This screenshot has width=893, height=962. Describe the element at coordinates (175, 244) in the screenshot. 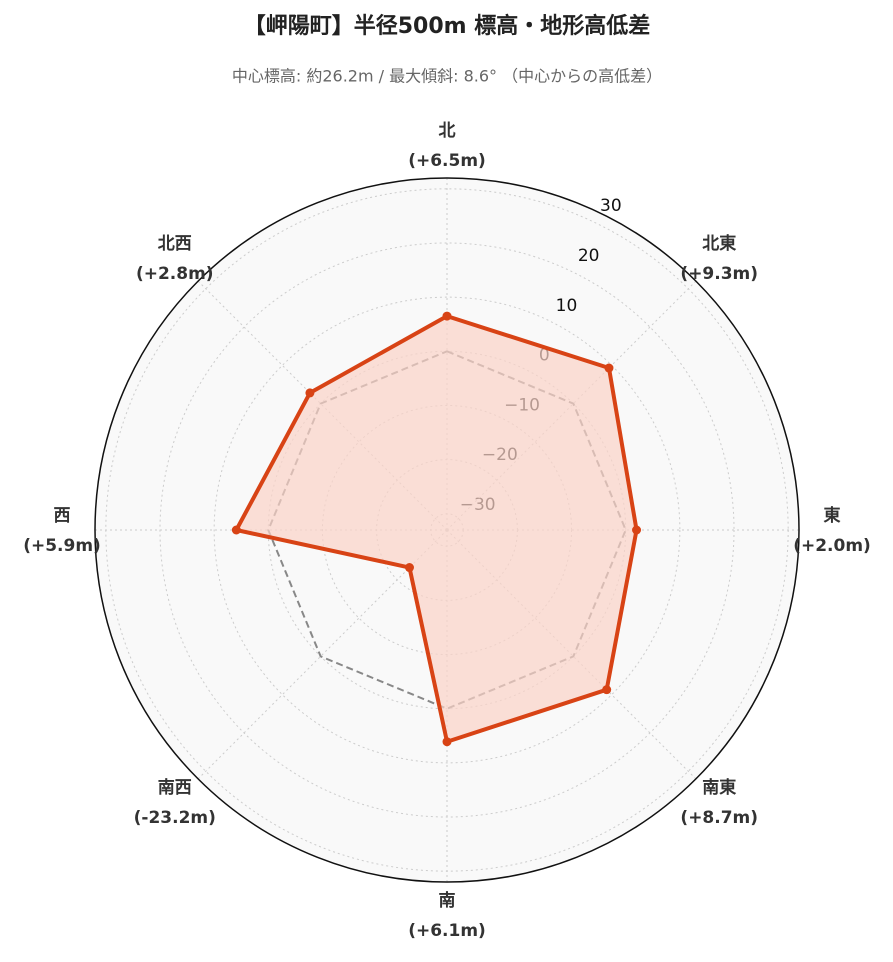

I see `category-label: 北西` at that location.